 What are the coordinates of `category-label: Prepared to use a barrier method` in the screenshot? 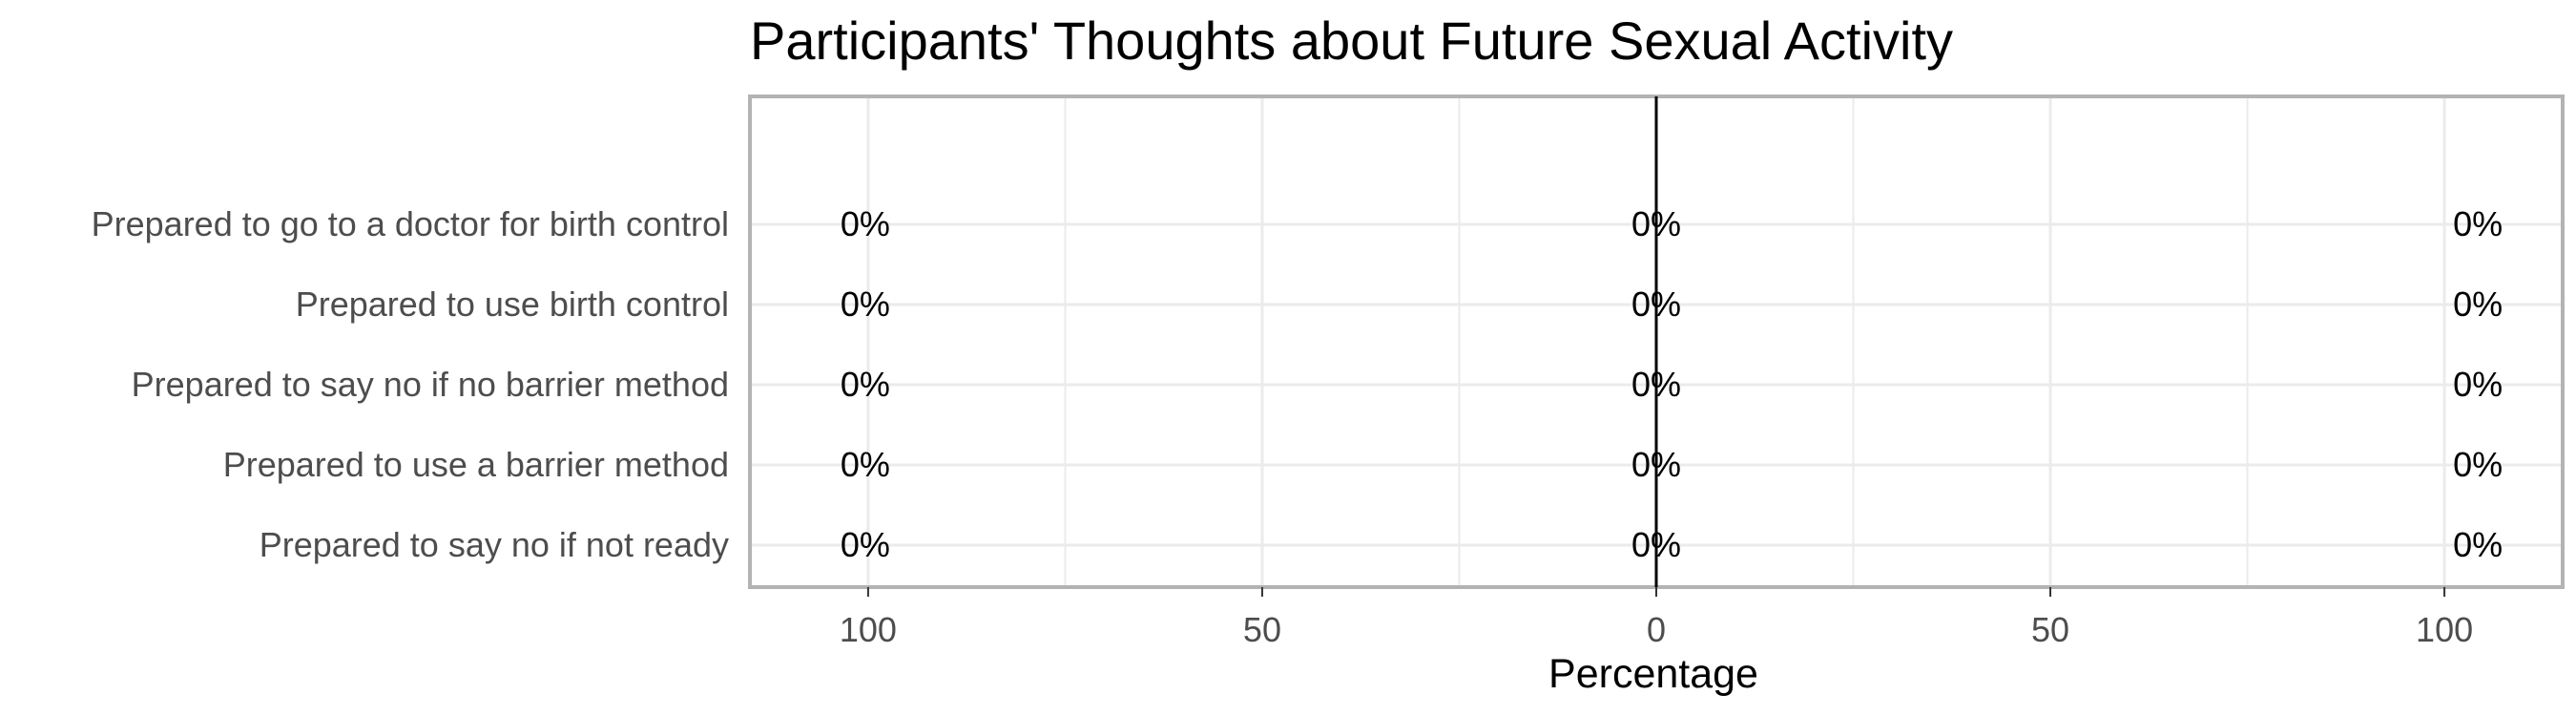 It's located at (476, 464).